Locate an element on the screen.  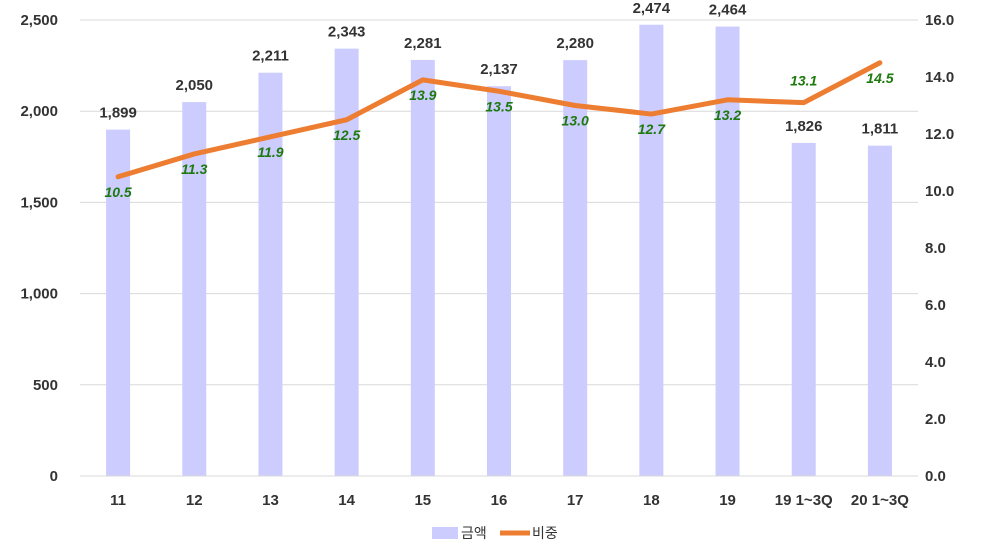
line-data-label: 13.2 is located at coordinates (727, 115).